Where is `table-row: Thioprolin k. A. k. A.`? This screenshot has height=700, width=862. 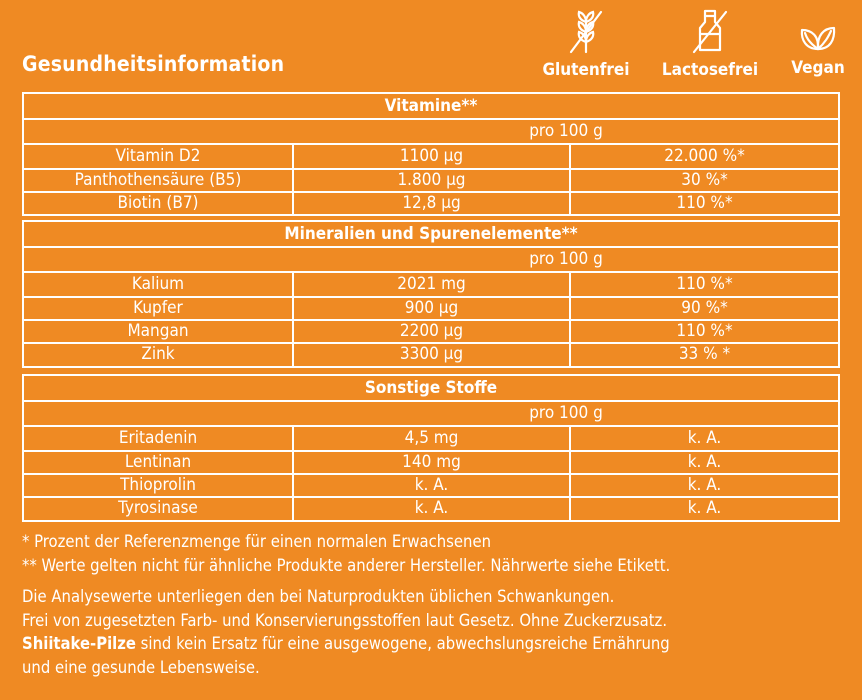 table-row: Thioprolin k. A. k. A. is located at coordinates (431, 485).